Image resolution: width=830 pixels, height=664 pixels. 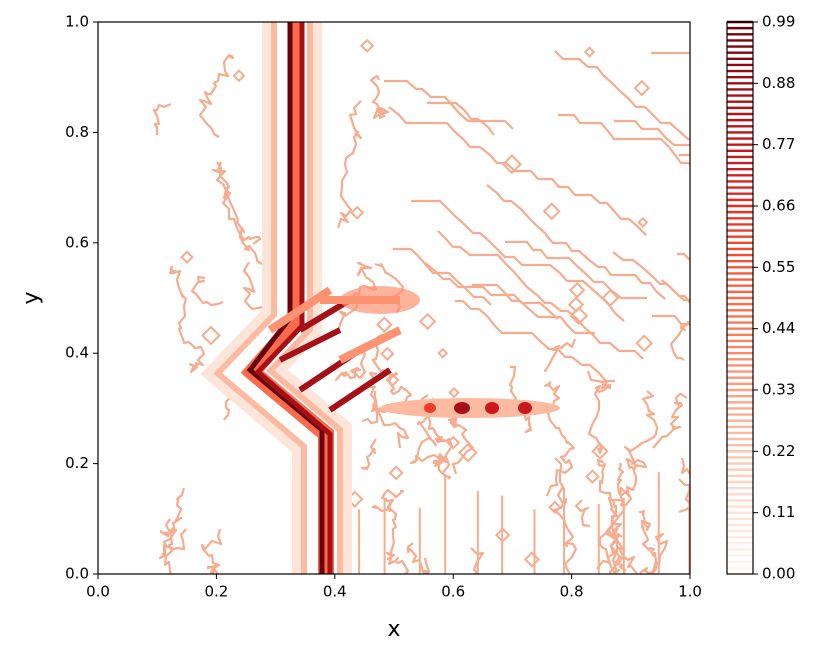 I want to click on colorbar-tick-label: 0.55, so click(x=778, y=267).